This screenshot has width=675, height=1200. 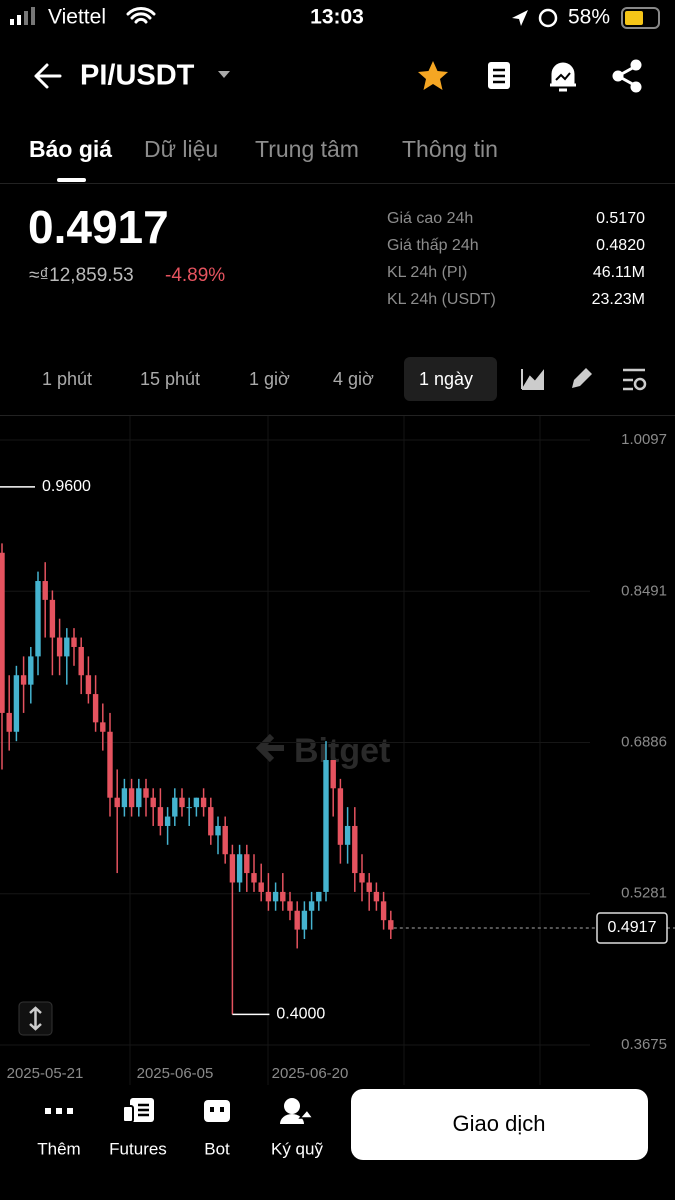 I want to click on pair-dropdown, so click(x=224, y=74).